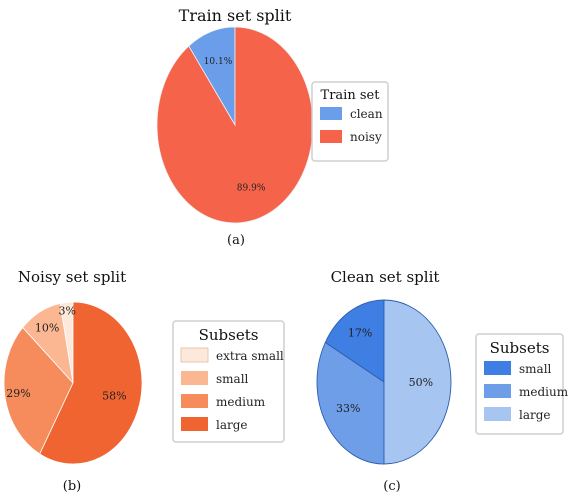  I want to click on slice-label: 89.9%, so click(251, 189).